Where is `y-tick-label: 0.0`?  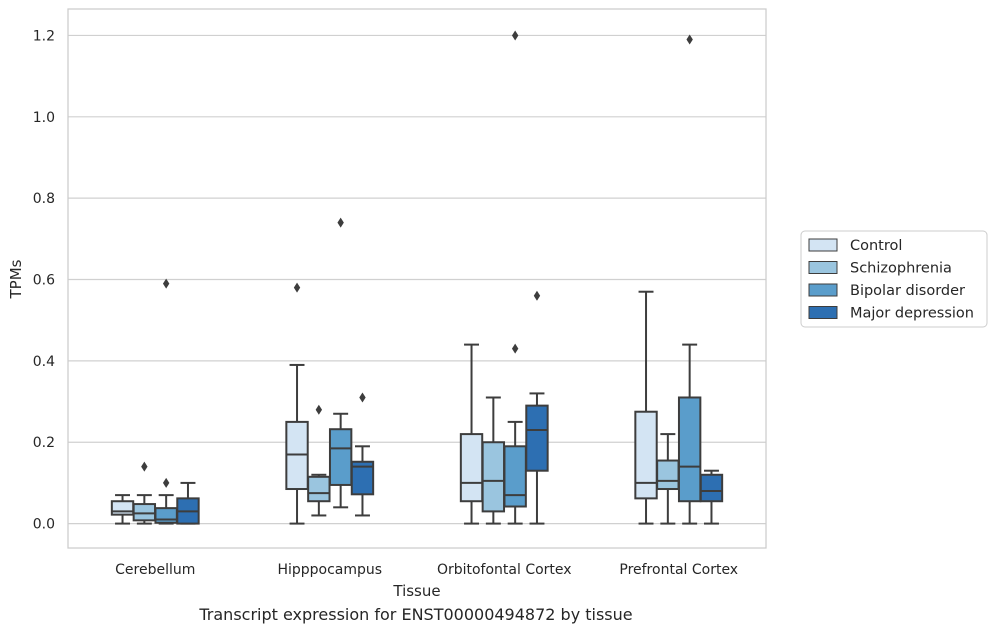
y-tick-label: 0.0 is located at coordinates (44, 525).